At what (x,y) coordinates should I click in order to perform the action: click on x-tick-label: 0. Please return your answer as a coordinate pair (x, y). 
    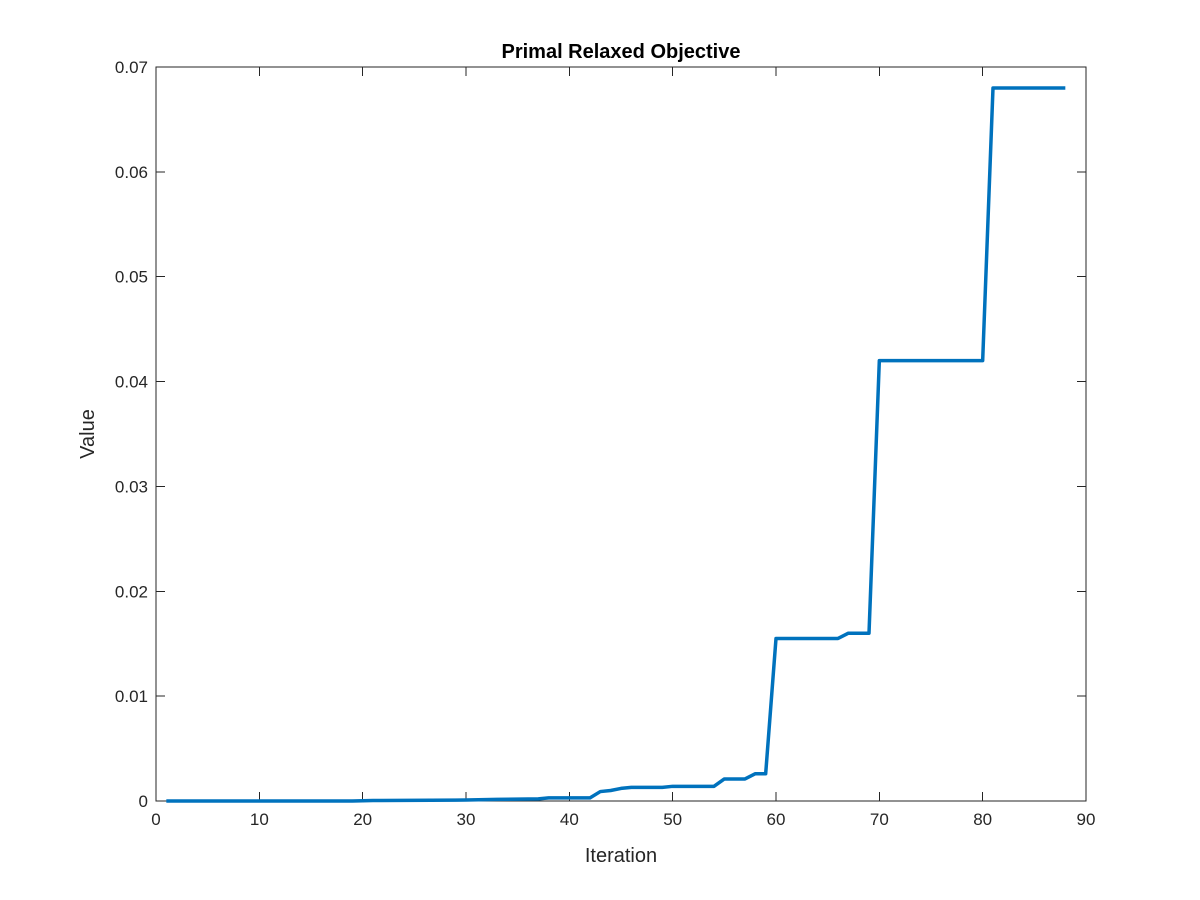
    Looking at the image, I should click on (155, 819).